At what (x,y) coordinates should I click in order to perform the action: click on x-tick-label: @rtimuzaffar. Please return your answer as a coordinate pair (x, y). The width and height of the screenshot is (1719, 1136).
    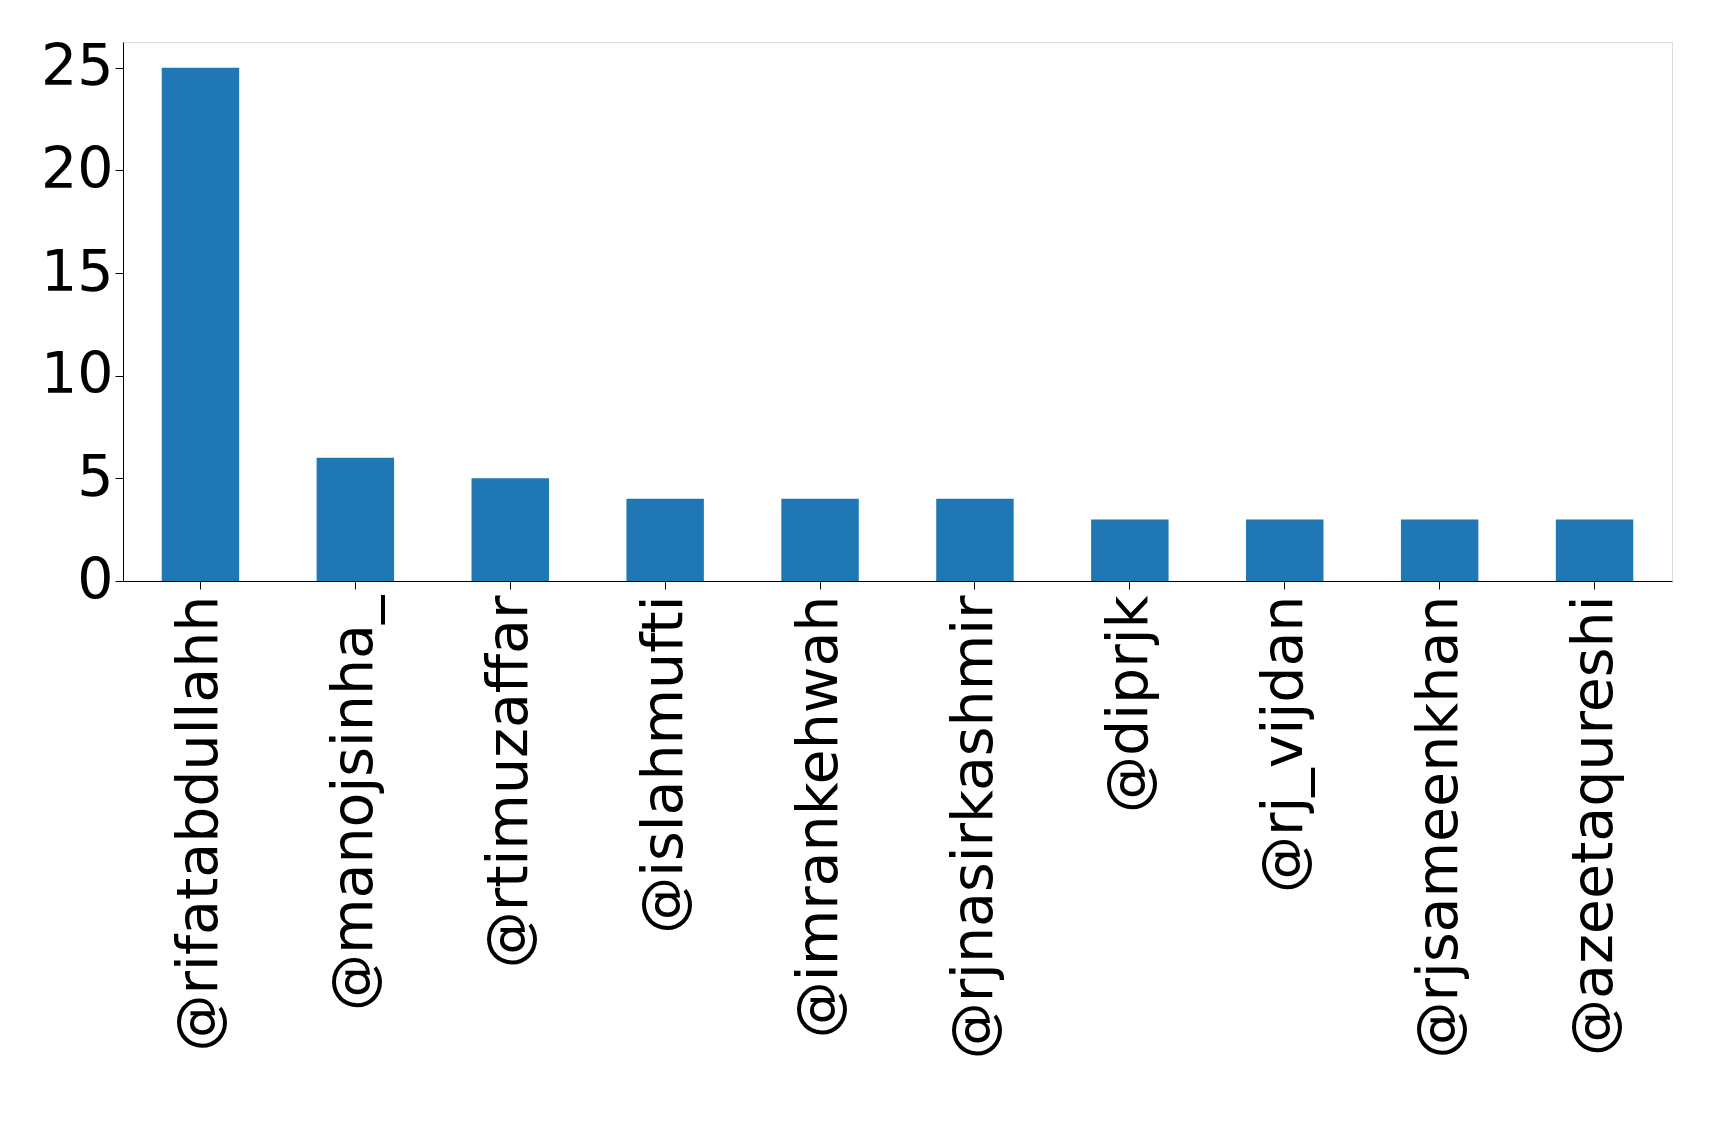
    Looking at the image, I should click on (507, 781).